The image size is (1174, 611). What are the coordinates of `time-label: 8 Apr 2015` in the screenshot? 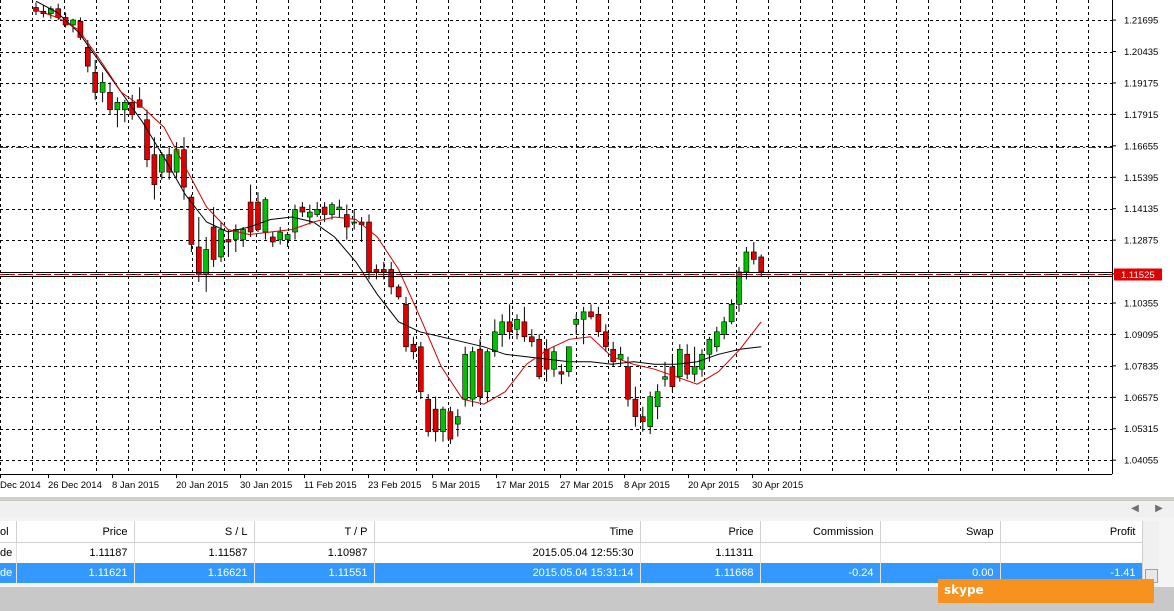 It's located at (647, 485).